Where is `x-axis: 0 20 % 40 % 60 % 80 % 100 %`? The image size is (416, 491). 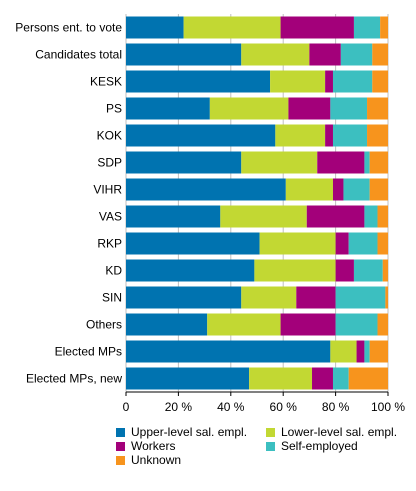
x-axis: 0 20 % 40 % 60 % 80 % 100 % is located at coordinates (264, 402).